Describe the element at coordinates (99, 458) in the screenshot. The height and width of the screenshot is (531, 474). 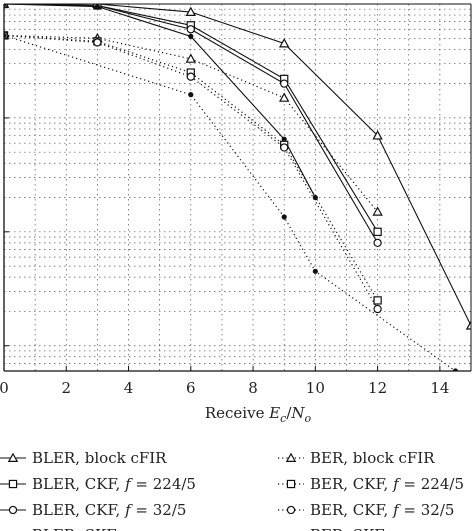
I see `legend-label: BLER, block cFIR` at that location.